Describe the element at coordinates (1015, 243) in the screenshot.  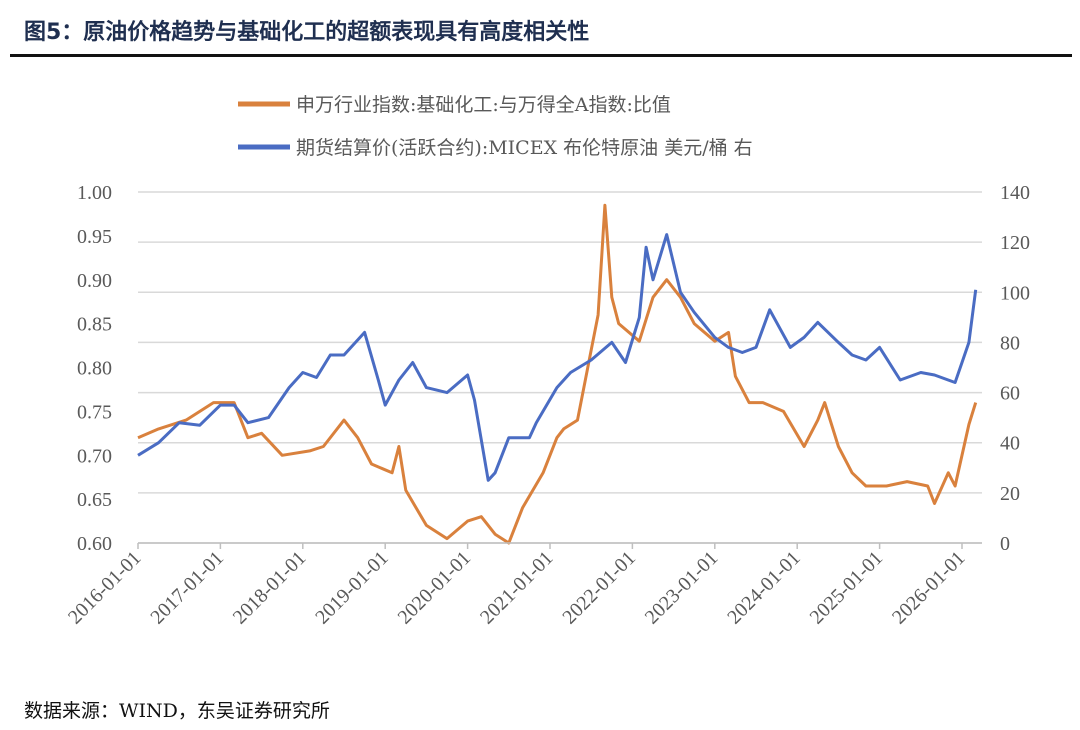
I see `right-tick-label: 120` at that location.